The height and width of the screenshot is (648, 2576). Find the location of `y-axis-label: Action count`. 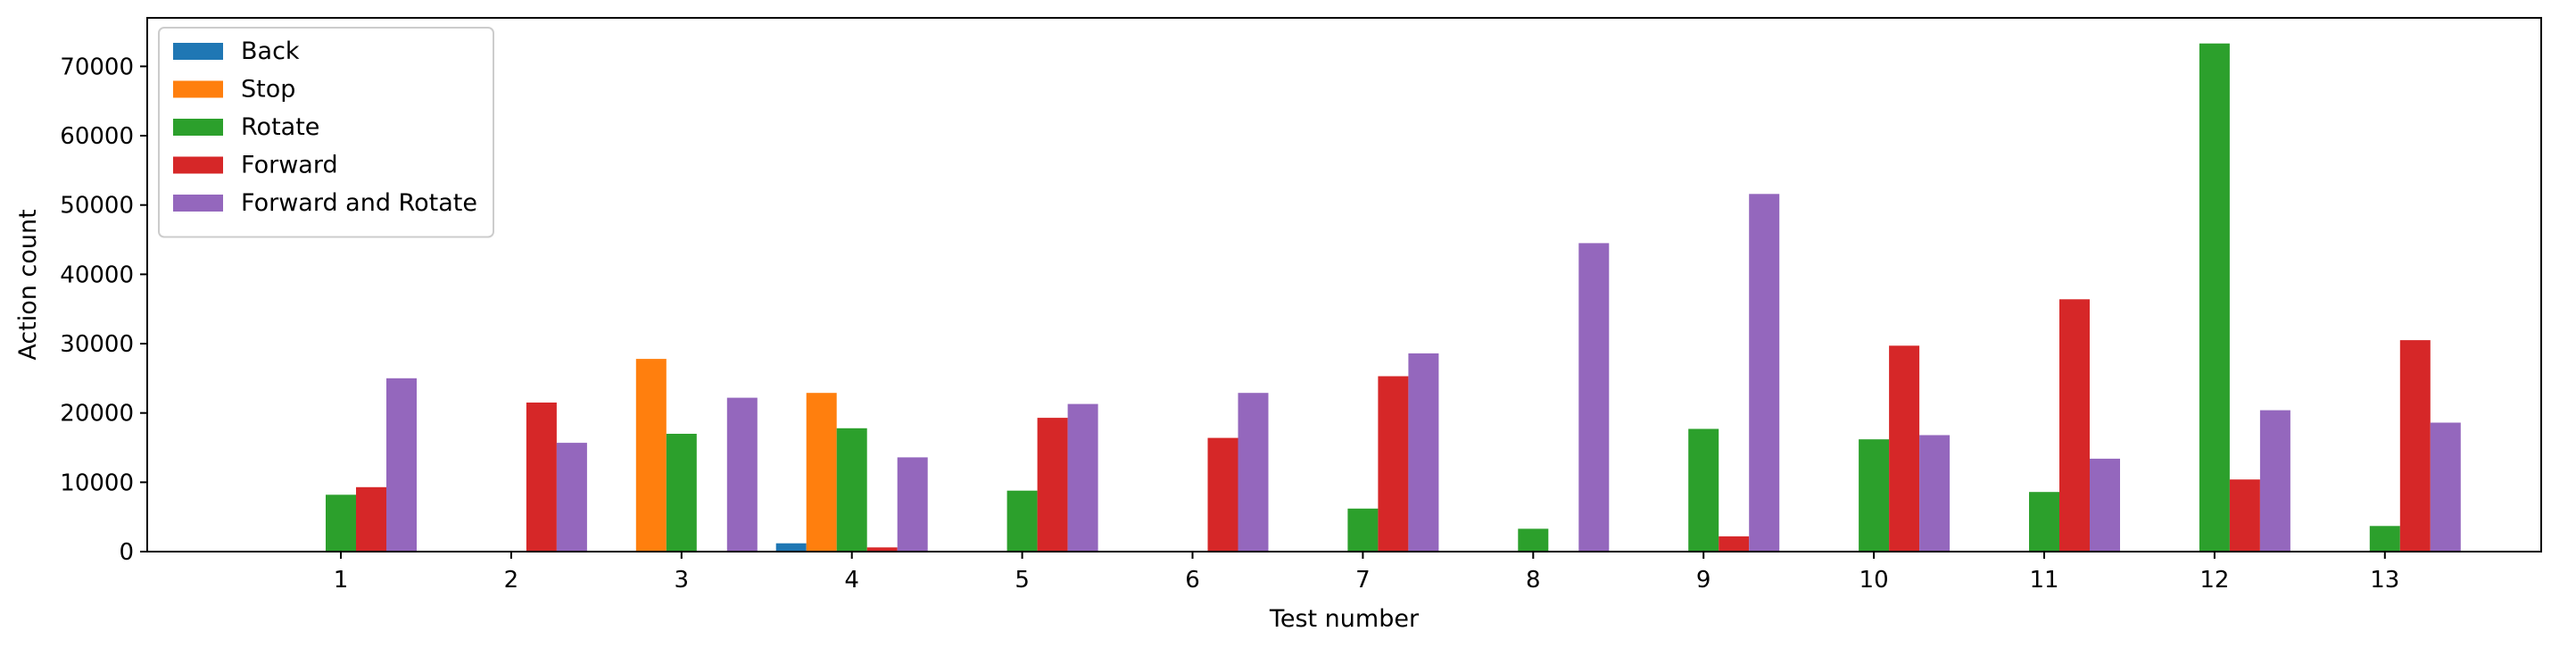

y-axis-label: Action count is located at coordinates (28, 284).